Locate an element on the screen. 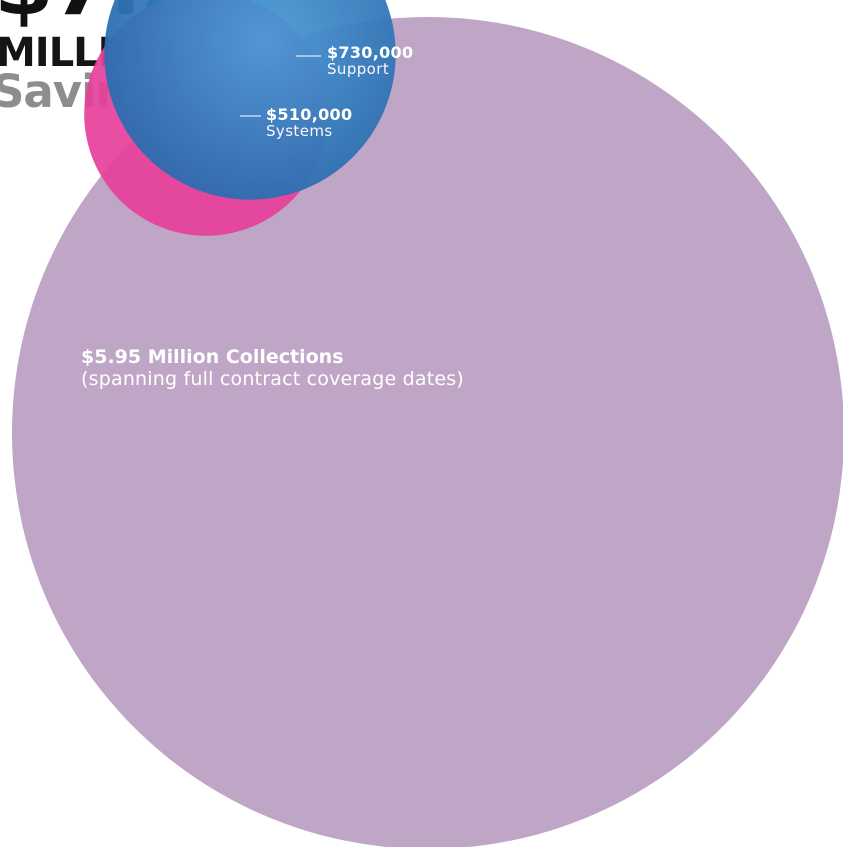 The image size is (843, 847). systems-label: $510,000 Systems is located at coordinates (309, 122).